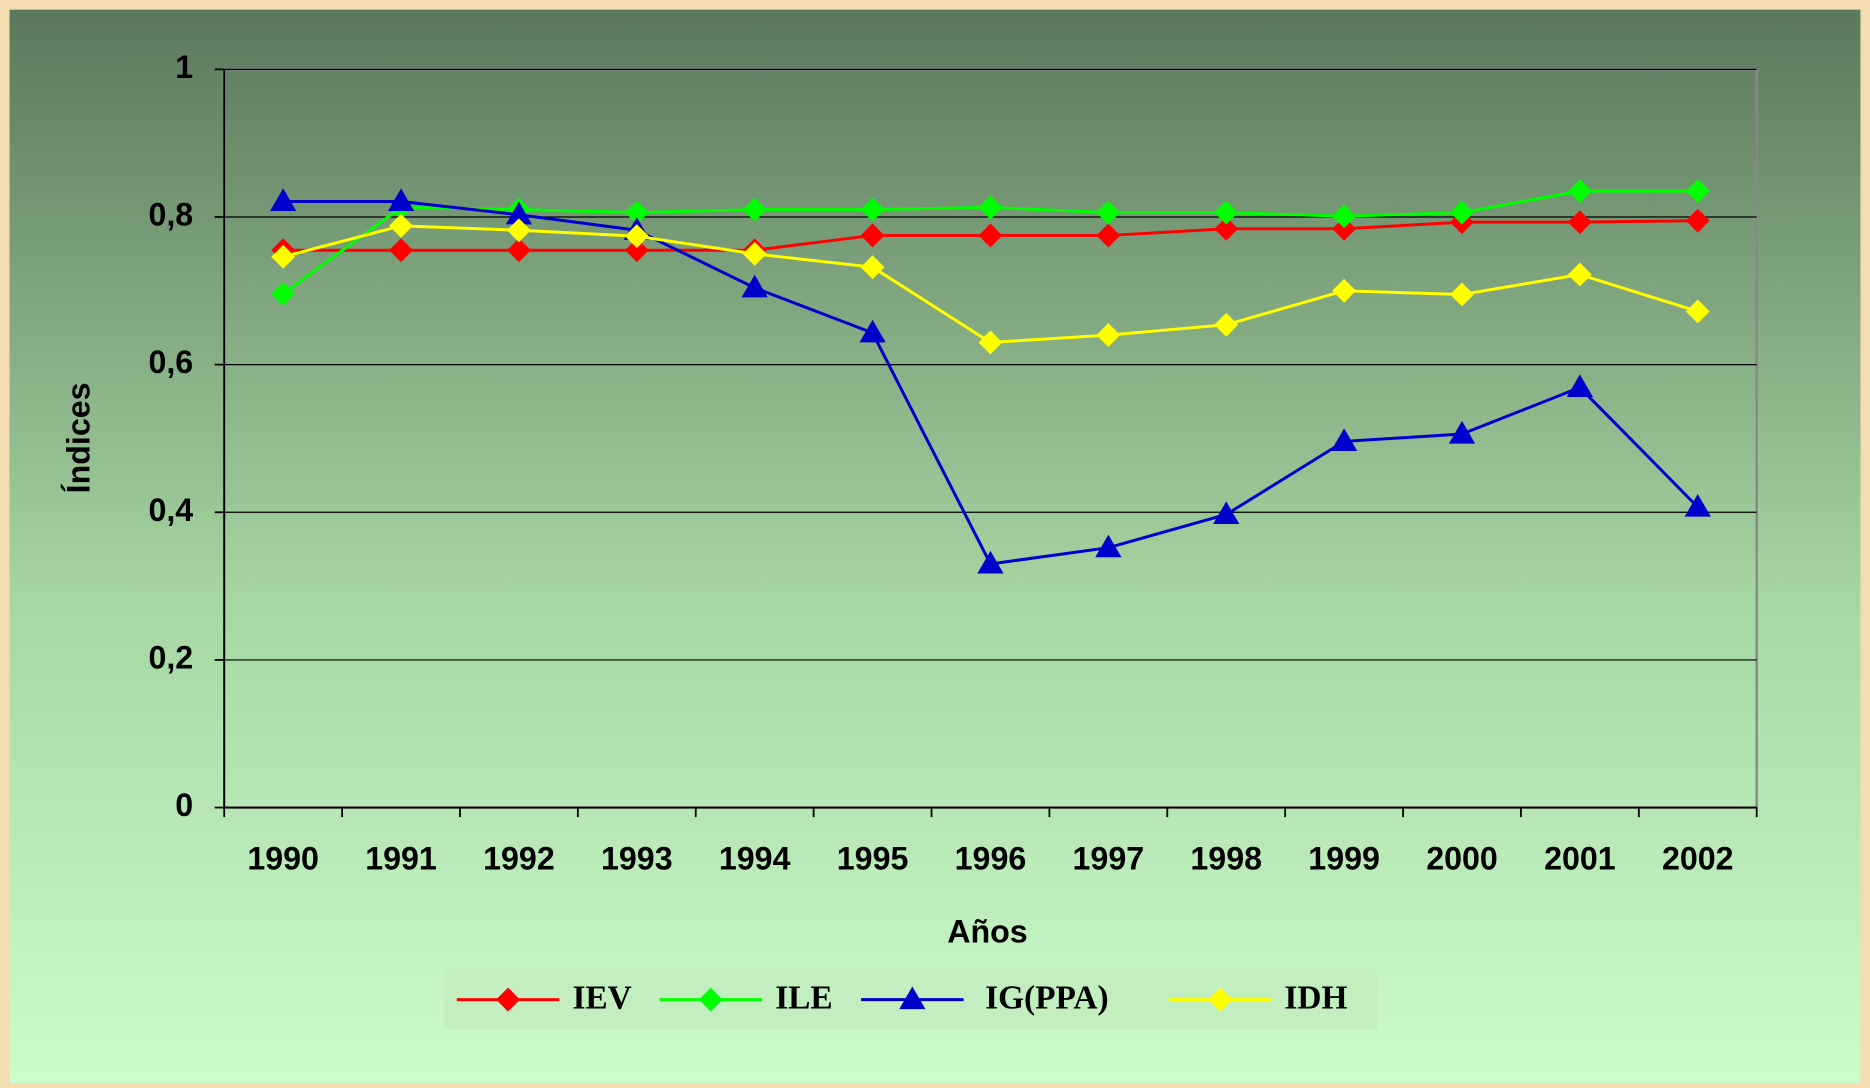 The width and height of the screenshot is (1870, 1088). Describe the element at coordinates (804, 997) in the screenshot. I see `legend-label: ILE` at that location.